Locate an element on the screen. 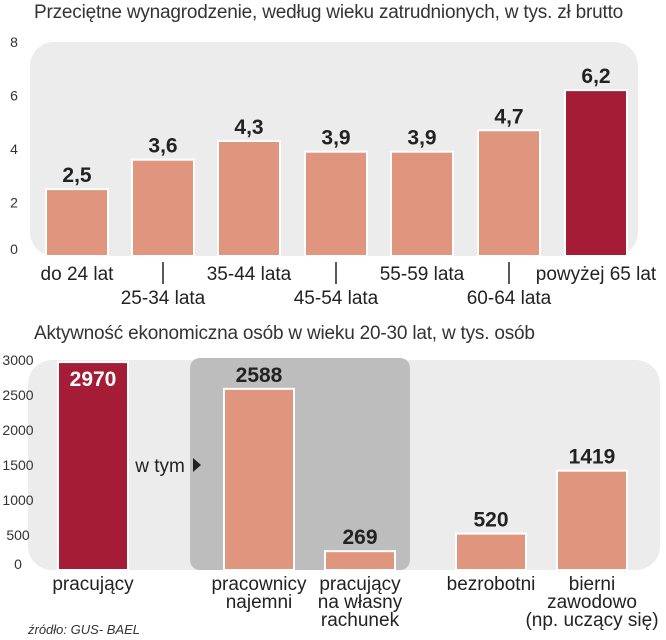  chart1-category-label: 25-34 lata is located at coordinates (163, 298).